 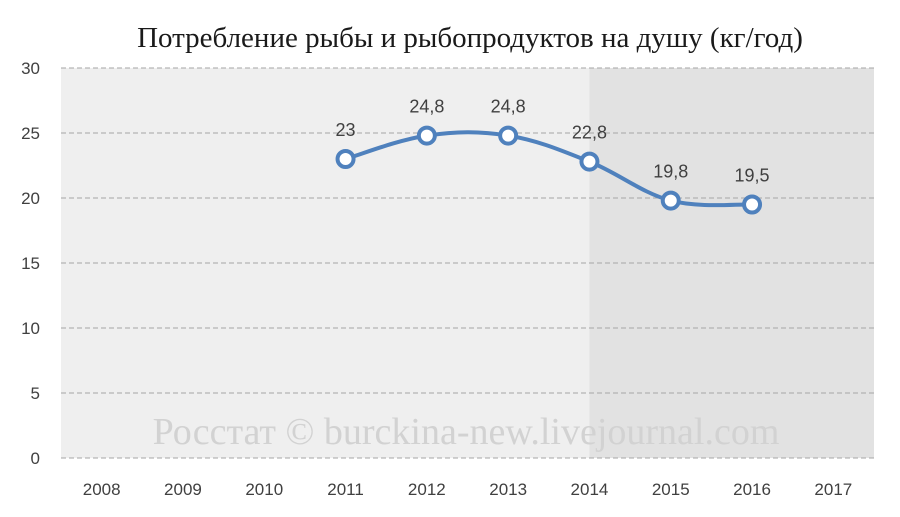 What do you see at coordinates (549, 170) in the screenshot?
I see `data-points` at bounding box center [549, 170].